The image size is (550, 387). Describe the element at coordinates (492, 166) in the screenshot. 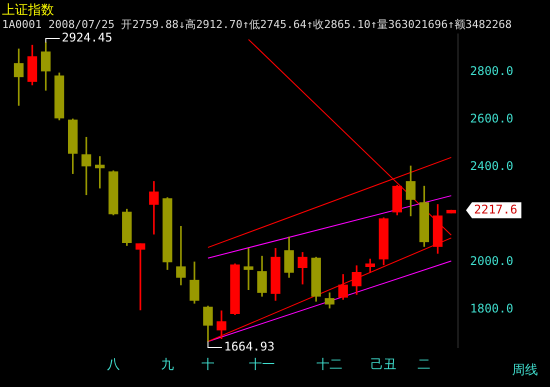

I see `y-tick-label: 2400.0` at that location.